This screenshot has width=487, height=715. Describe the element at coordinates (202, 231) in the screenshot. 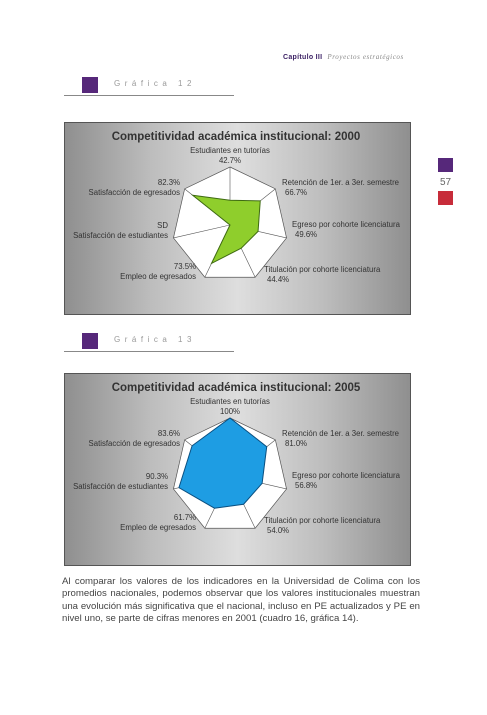

I see `radar-spoke` at that location.